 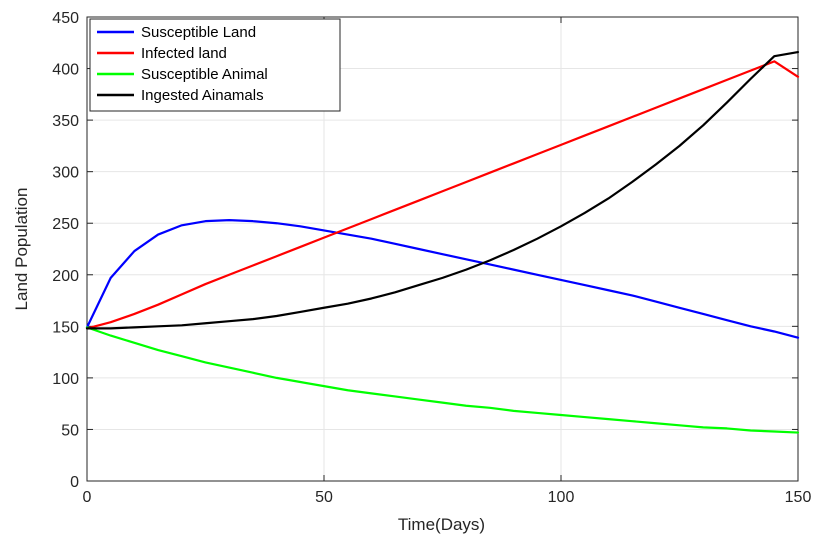 What do you see at coordinates (65, 121) in the screenshot?
I see `y-tick-label: 350` at bounding box center [65, 121].